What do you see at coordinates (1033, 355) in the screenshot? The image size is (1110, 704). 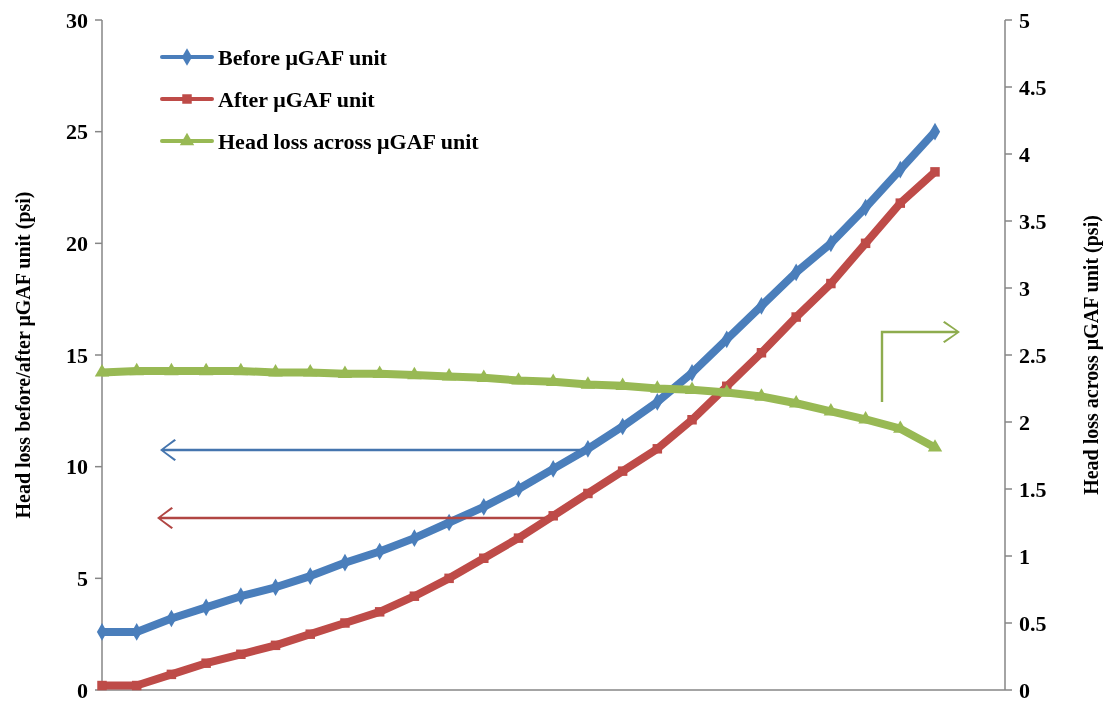 I see `y2-tick-label: 2.5` at bounding box center [1033, 355].